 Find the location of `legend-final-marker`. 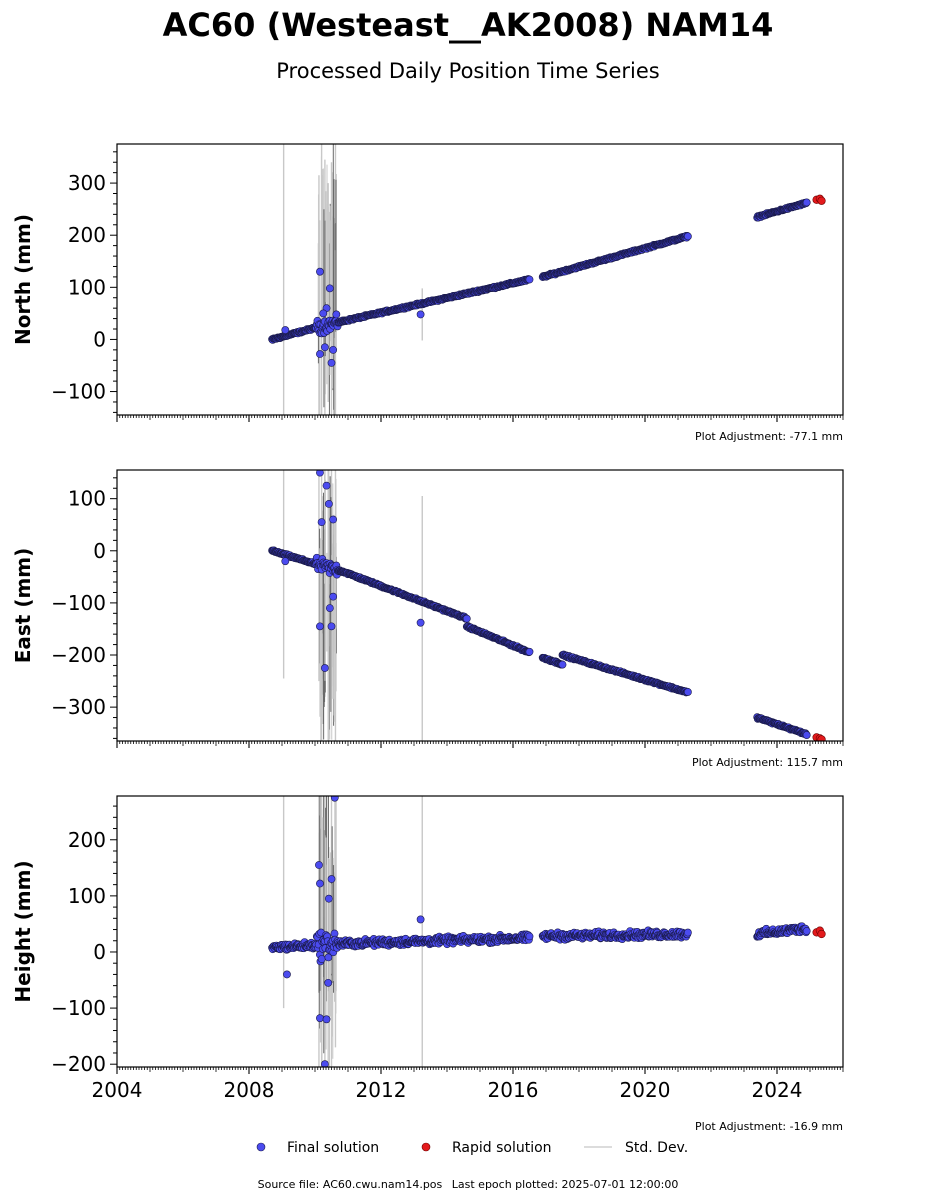

legend-final-marker is located at coordinates (261, 1147).